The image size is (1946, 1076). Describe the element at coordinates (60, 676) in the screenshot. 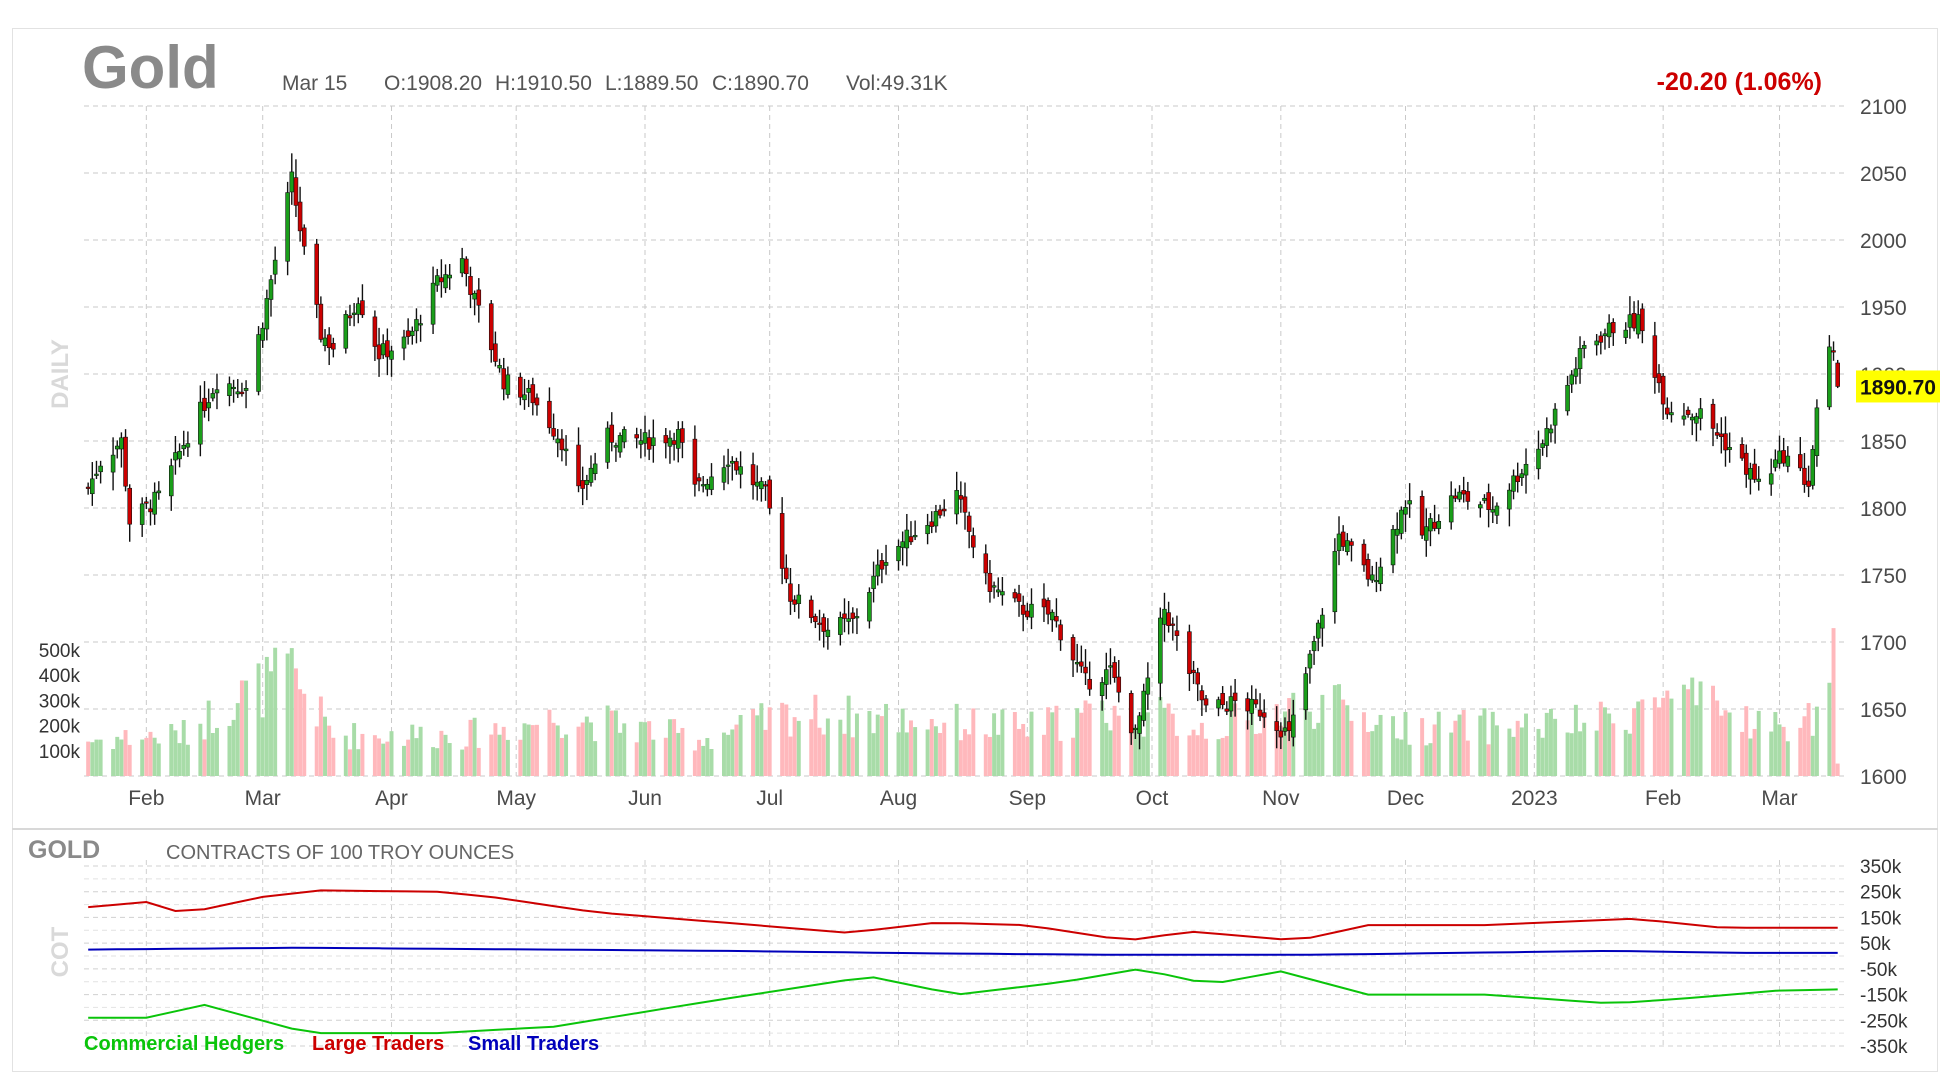

I see `volume-tick-label: 400k` at that location.